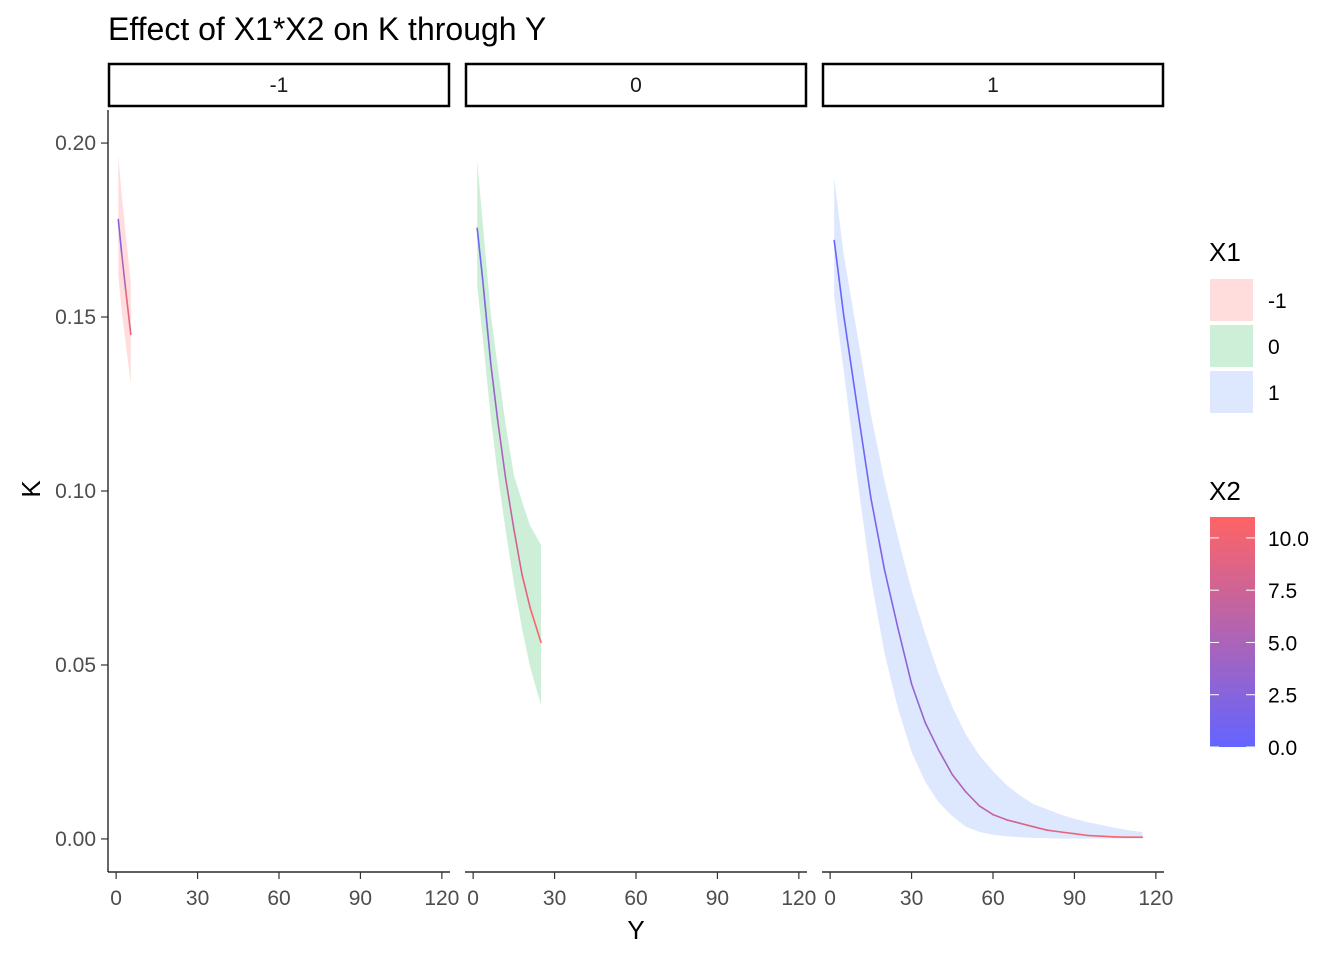 Image resolution: width=1344 pixels, height=960 pixels. What do you see at coordinates (1282, 643) in the screenshot?
I see `legend-x2-label: 5.0` at bounding box center [1282, 643].